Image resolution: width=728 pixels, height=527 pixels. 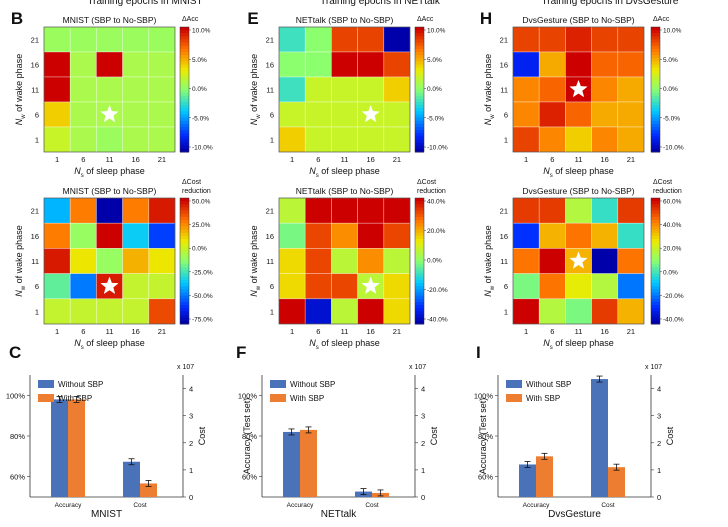 I want to click on ylabel-symbol: N, so click(x=488, y=293).